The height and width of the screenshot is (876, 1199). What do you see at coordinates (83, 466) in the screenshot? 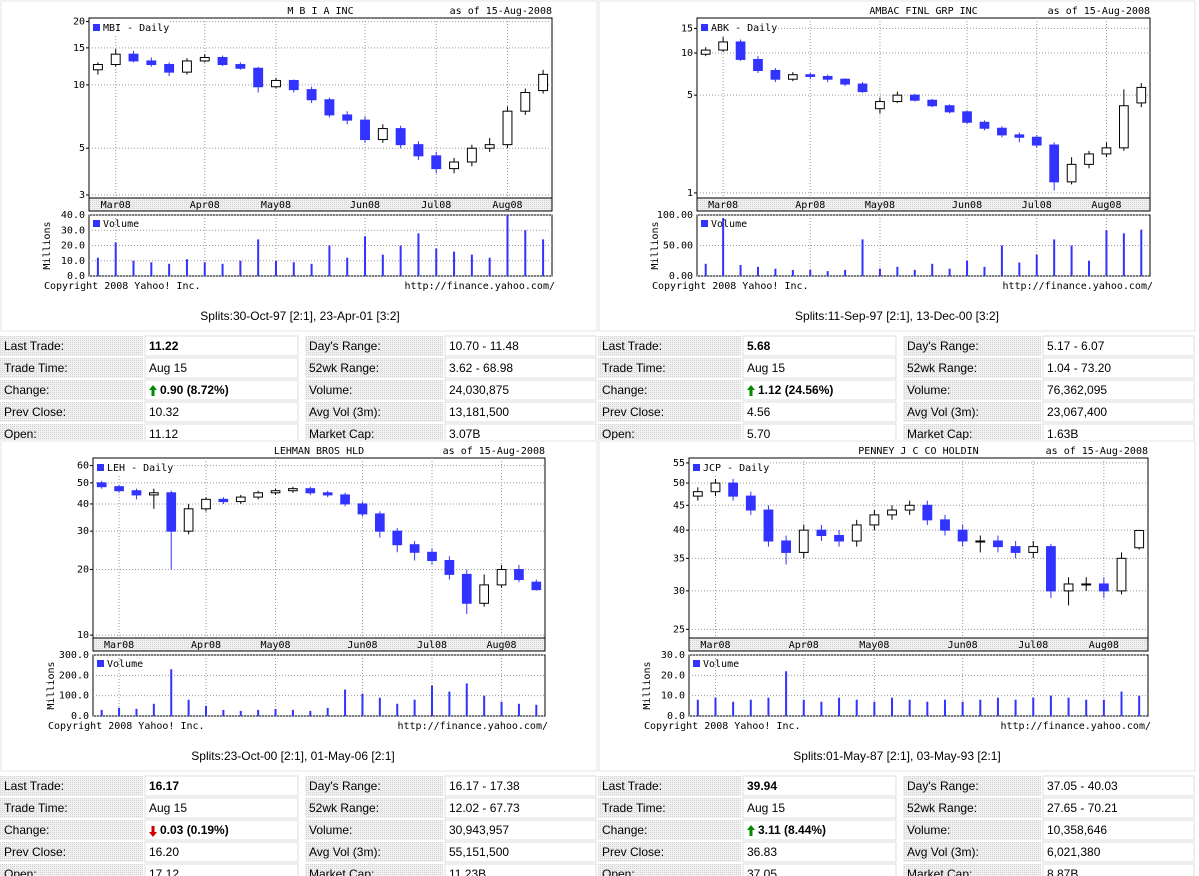
I see `y-tick-label: 60` at bounding box center [83, 466].